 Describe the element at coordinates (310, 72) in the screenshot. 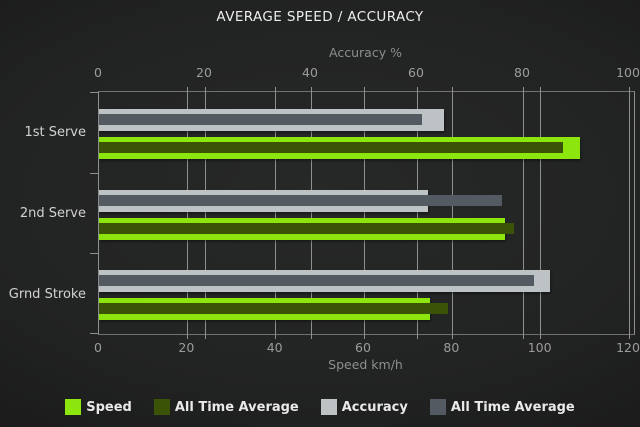

I see `top-tick-label: 40` at that location.